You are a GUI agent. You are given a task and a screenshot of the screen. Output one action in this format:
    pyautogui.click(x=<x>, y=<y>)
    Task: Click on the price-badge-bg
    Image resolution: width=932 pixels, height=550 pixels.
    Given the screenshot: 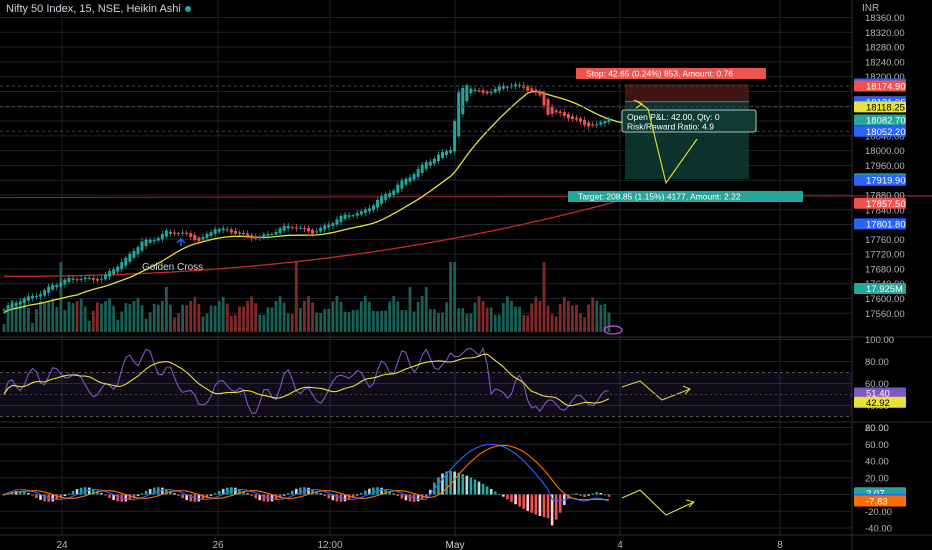 What is the action you would take?
    pyautogui.click(x=880, y=289)
    